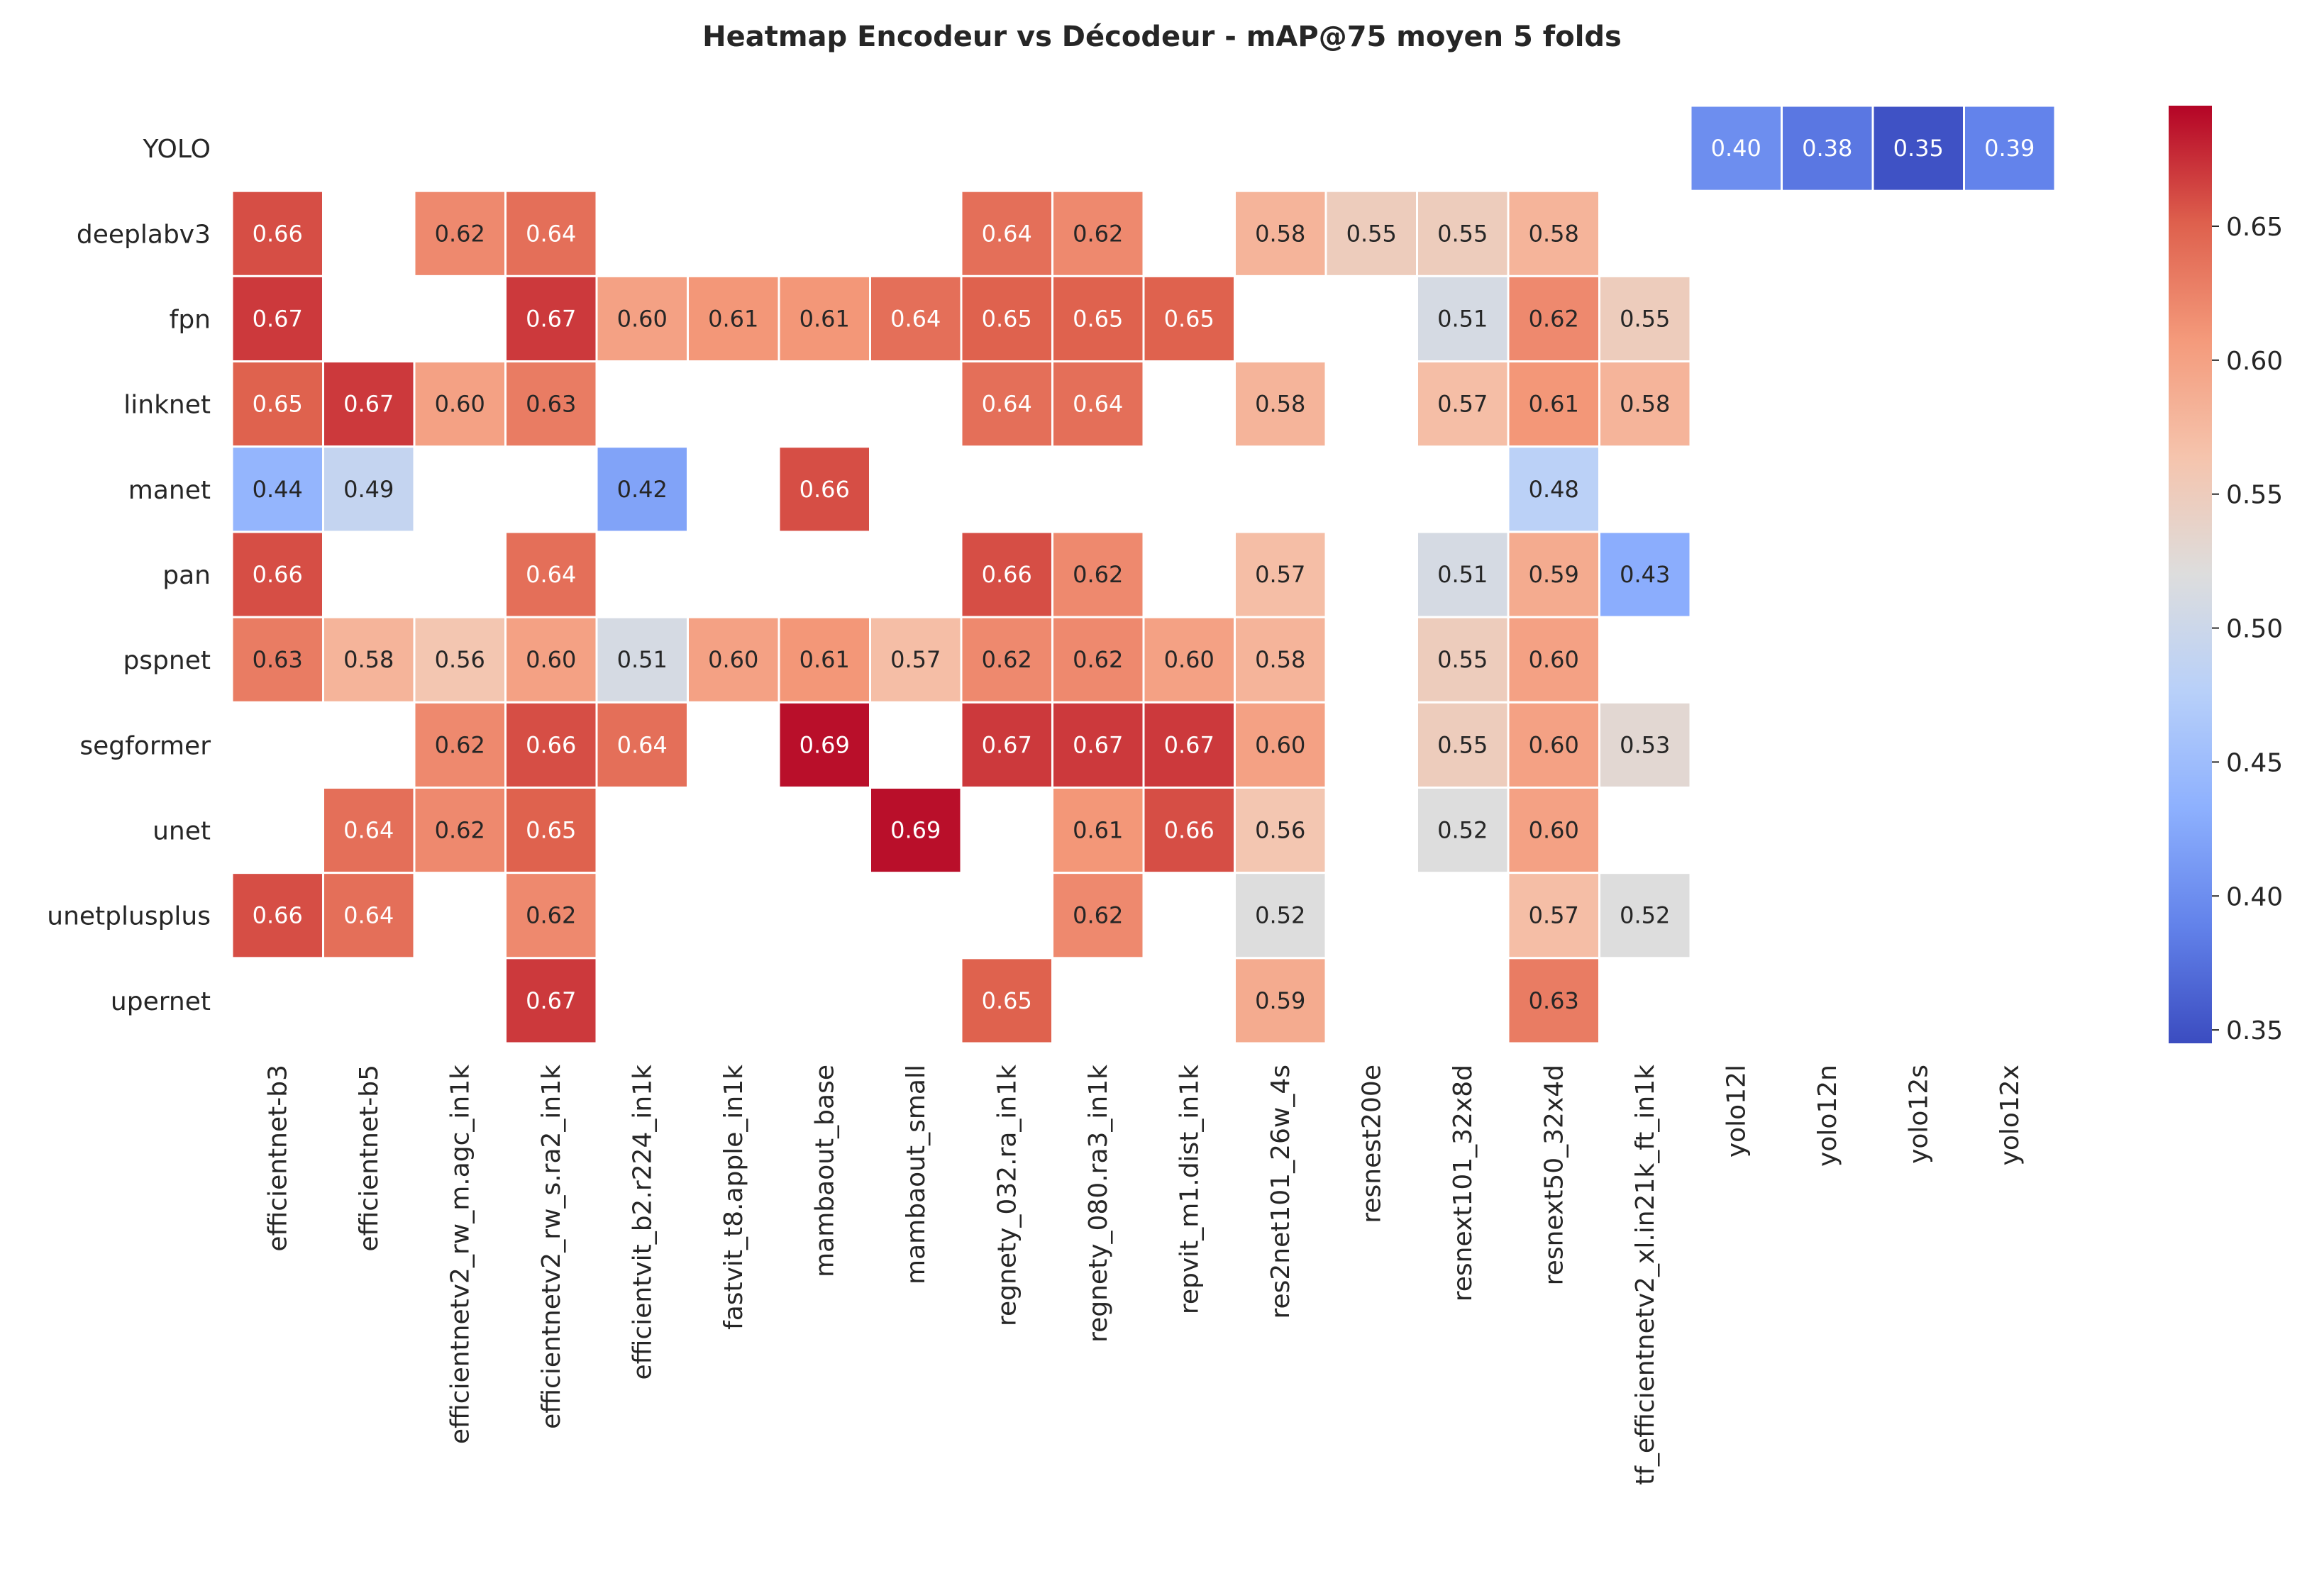 Image resolution: width=2324 pixels, height=1571 pixels. I want to click on heatmap-cell-segformer-tf-efficientnetv2-xl-in21k-ft-in1k, so click(1645, 745).